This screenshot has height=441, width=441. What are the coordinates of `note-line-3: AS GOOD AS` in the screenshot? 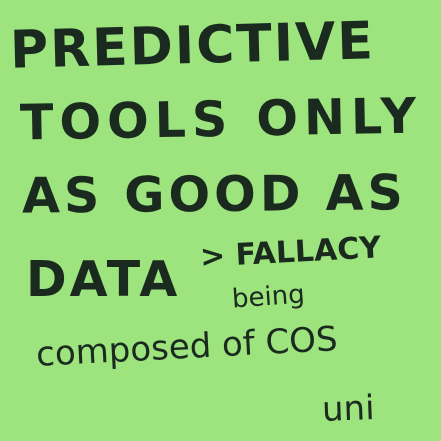 It's located at (214, 194).